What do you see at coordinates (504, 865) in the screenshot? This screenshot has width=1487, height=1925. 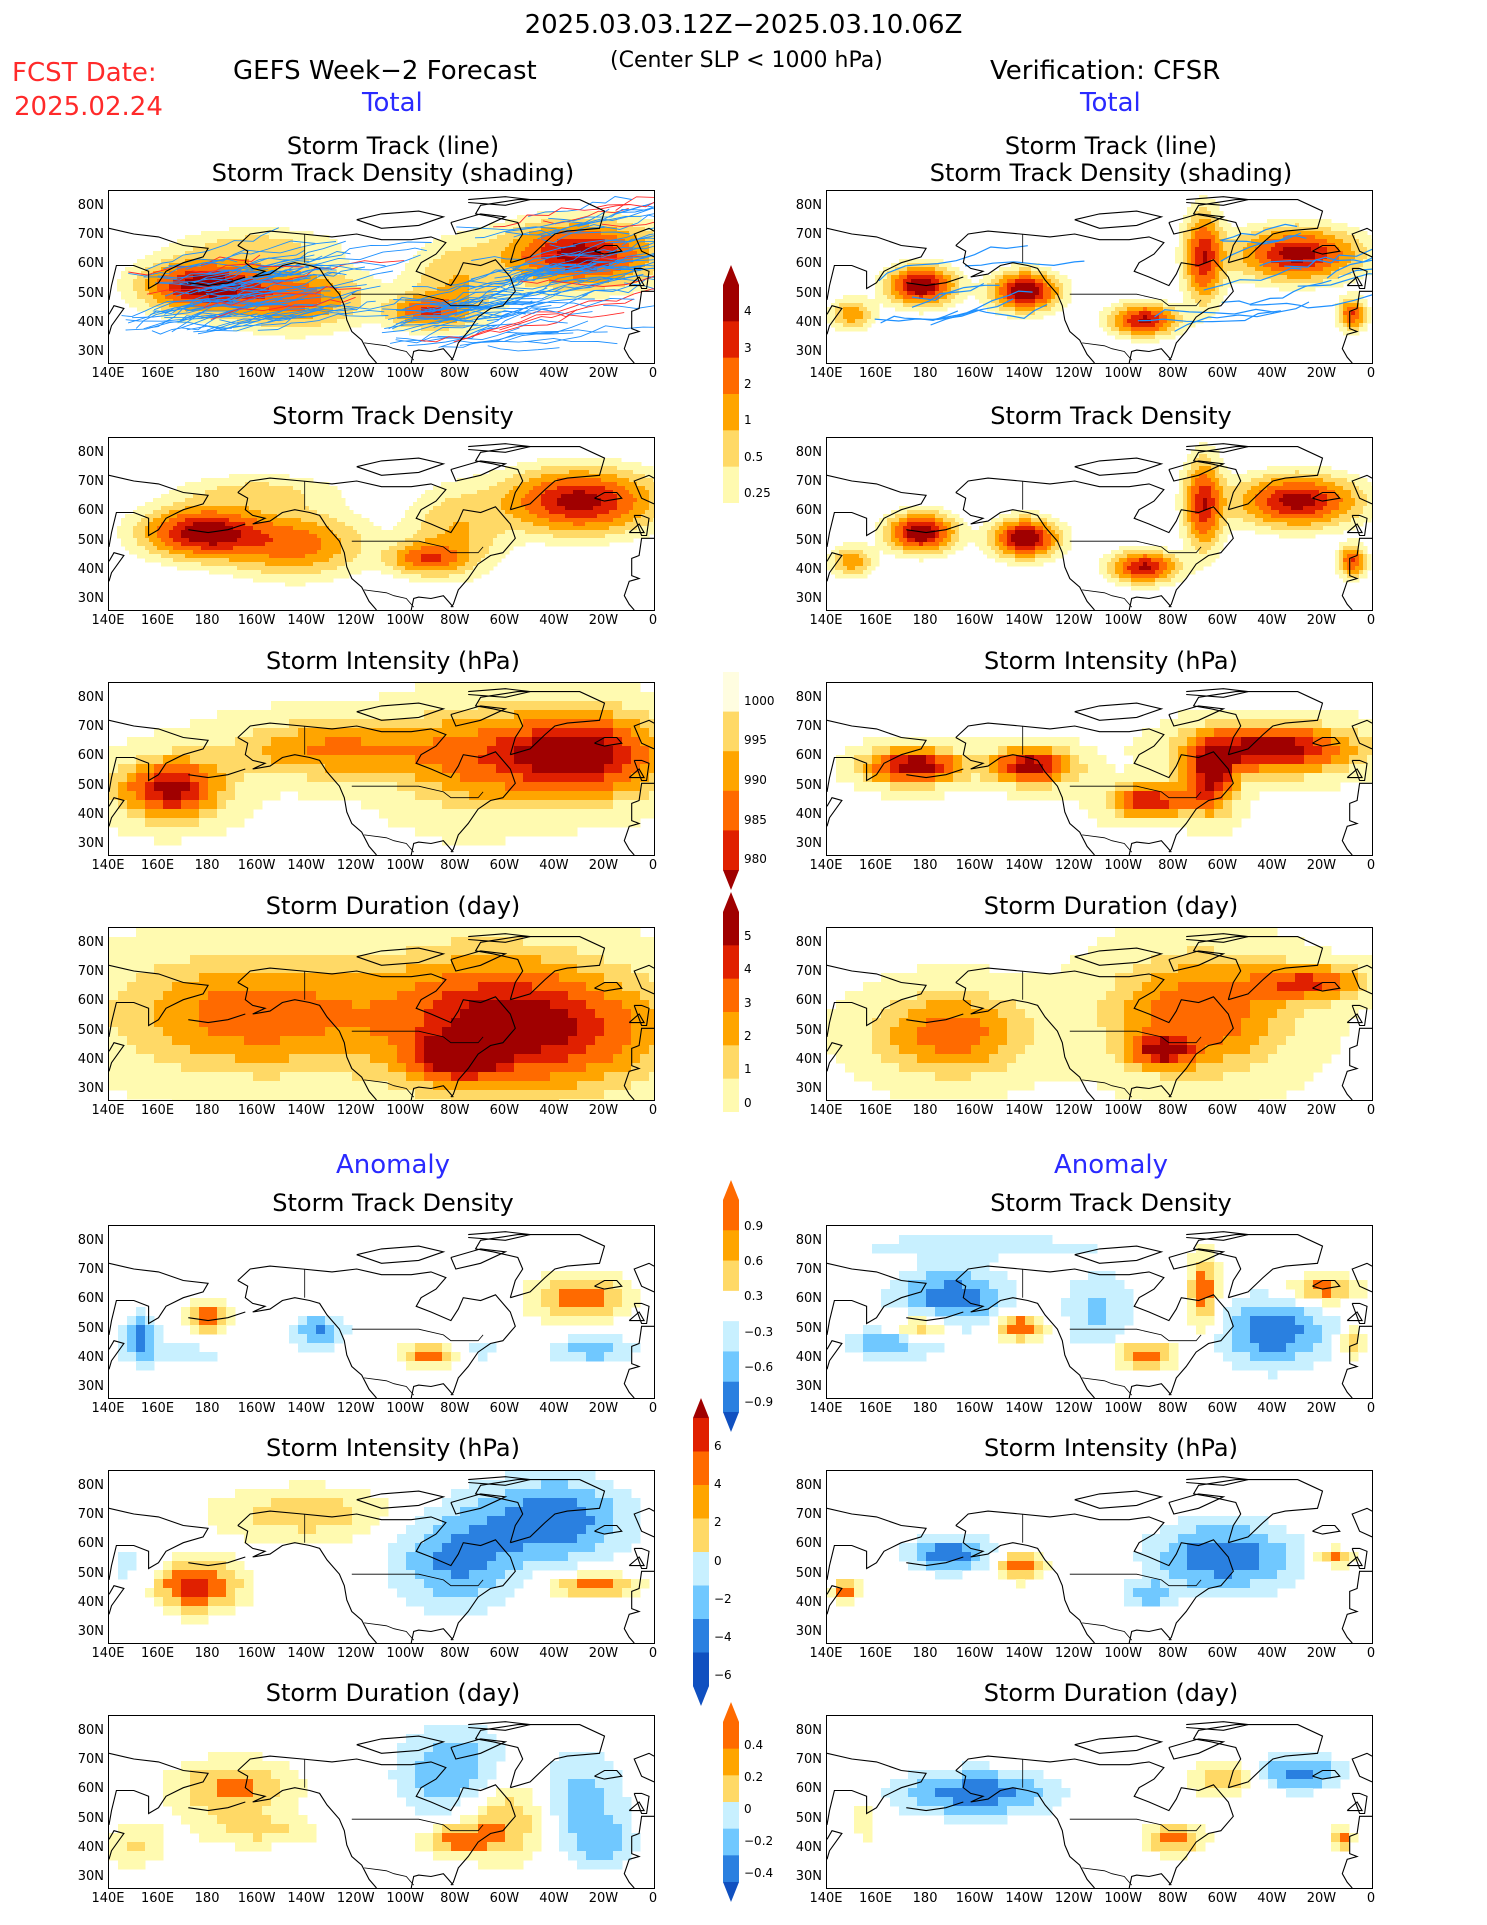 I see `left-intensity-map-lon-label: 60W` at bounding box center [504, 865].